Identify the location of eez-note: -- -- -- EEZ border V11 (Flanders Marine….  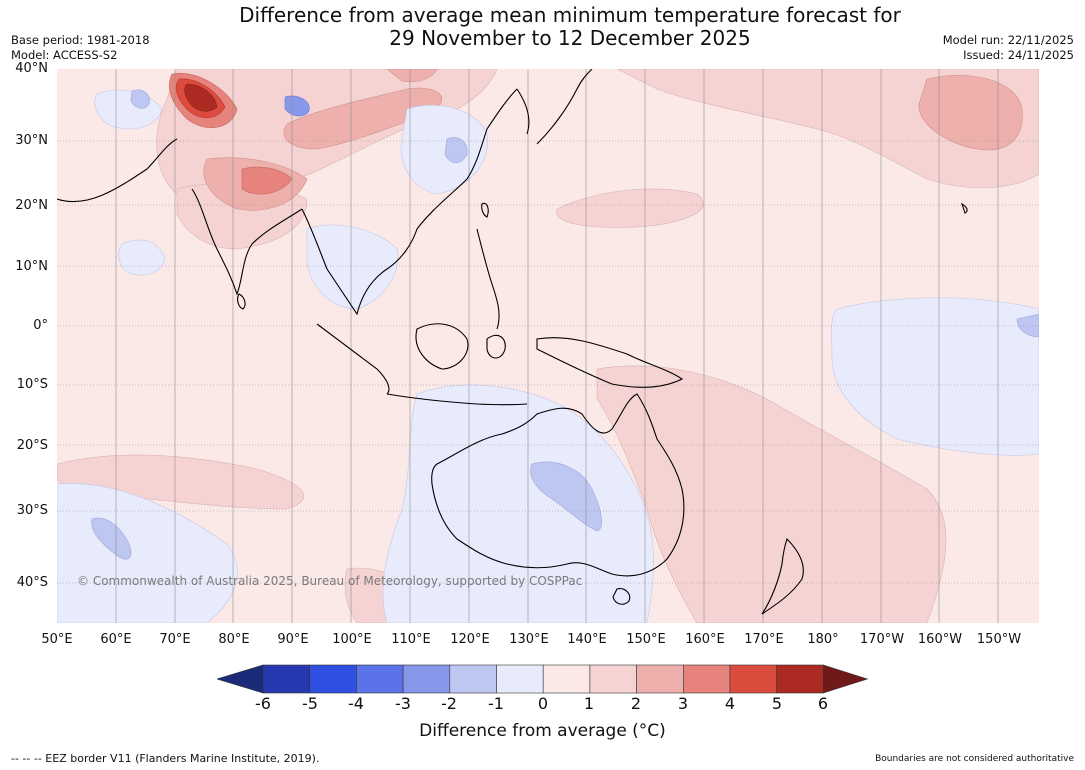
(165, 758).